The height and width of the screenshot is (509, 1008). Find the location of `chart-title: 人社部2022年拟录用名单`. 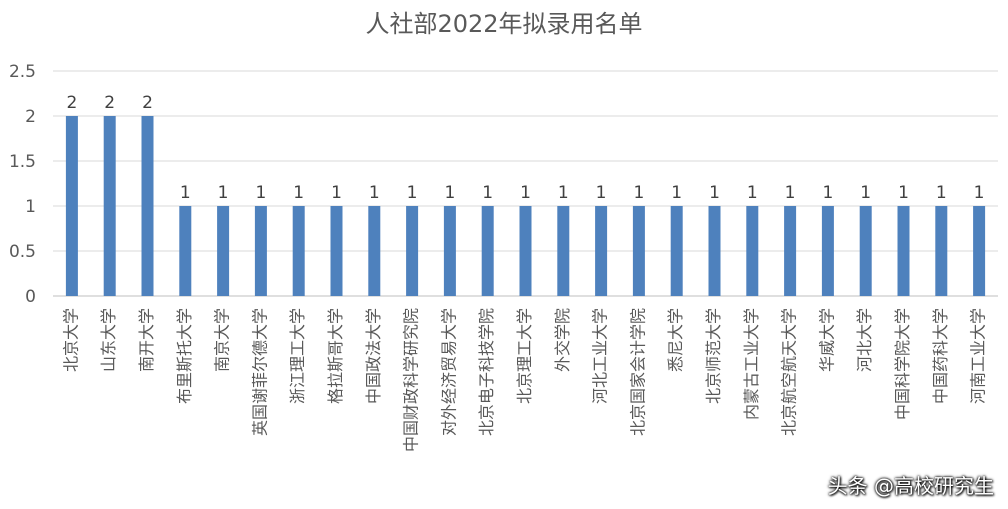

chart-title: 人社部2022年拟录用名单 is located at coordinates (503, 24).